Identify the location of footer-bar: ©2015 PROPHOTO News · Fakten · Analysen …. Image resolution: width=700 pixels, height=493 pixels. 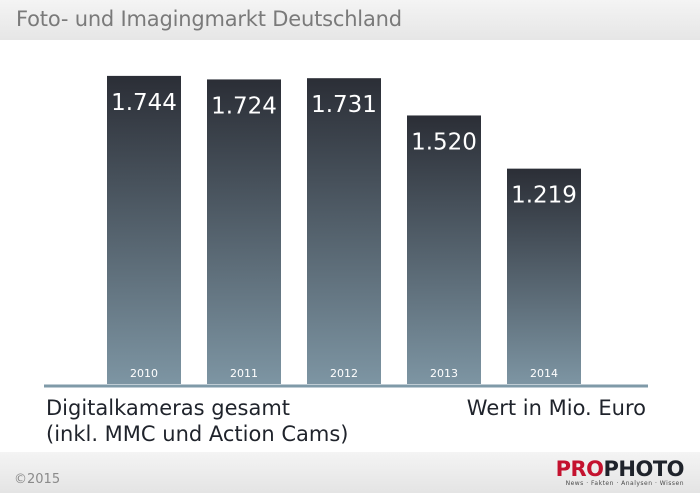
(350, 472).